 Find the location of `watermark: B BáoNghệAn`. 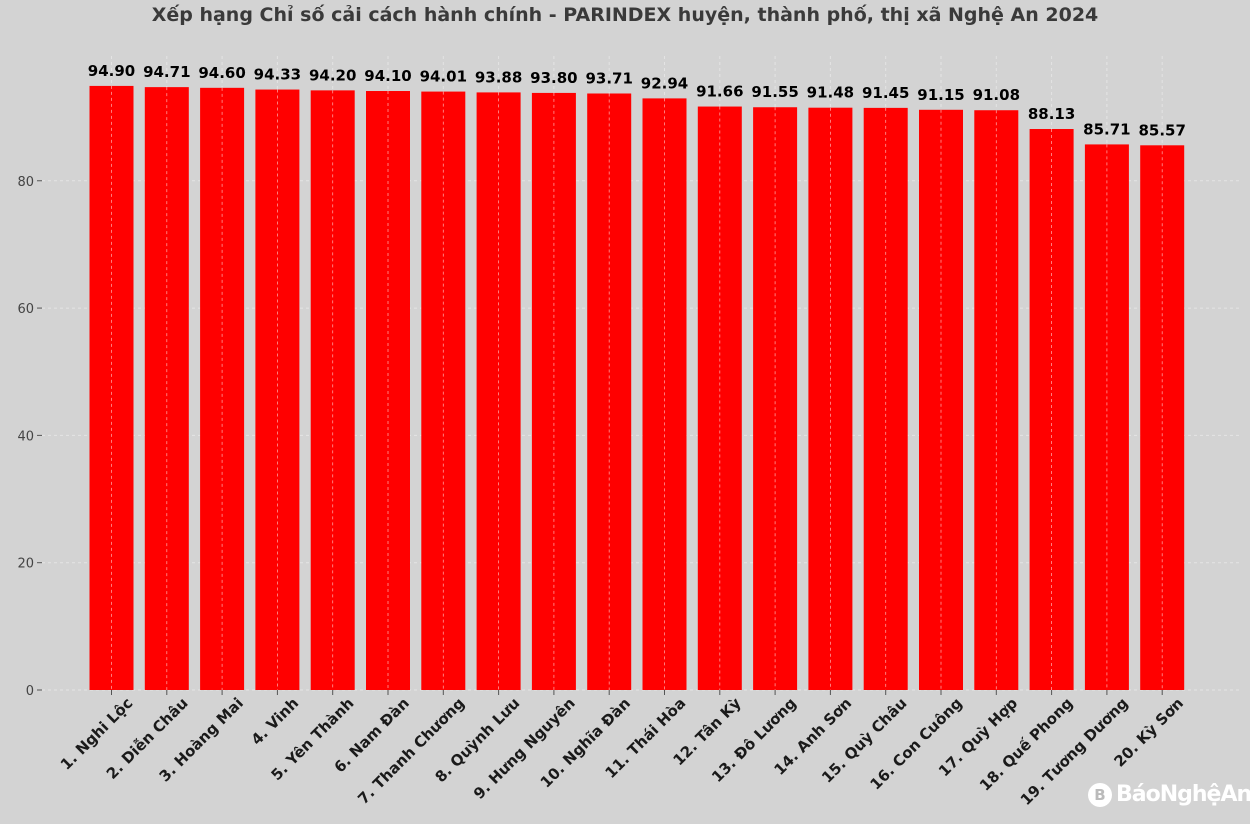

watermark: B BáoNghệAn is located at coordinates (1169, 794).